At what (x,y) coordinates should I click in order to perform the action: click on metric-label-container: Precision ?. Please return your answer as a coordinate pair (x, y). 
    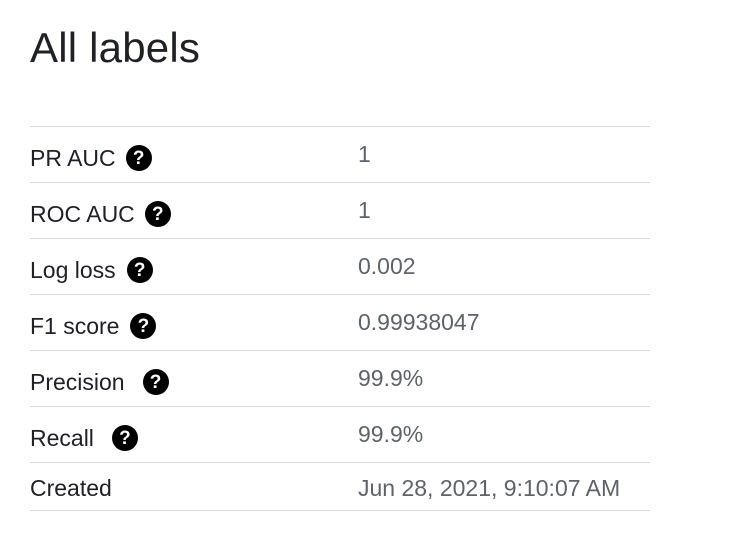
    Looking at the image, I should click on (99, 382).